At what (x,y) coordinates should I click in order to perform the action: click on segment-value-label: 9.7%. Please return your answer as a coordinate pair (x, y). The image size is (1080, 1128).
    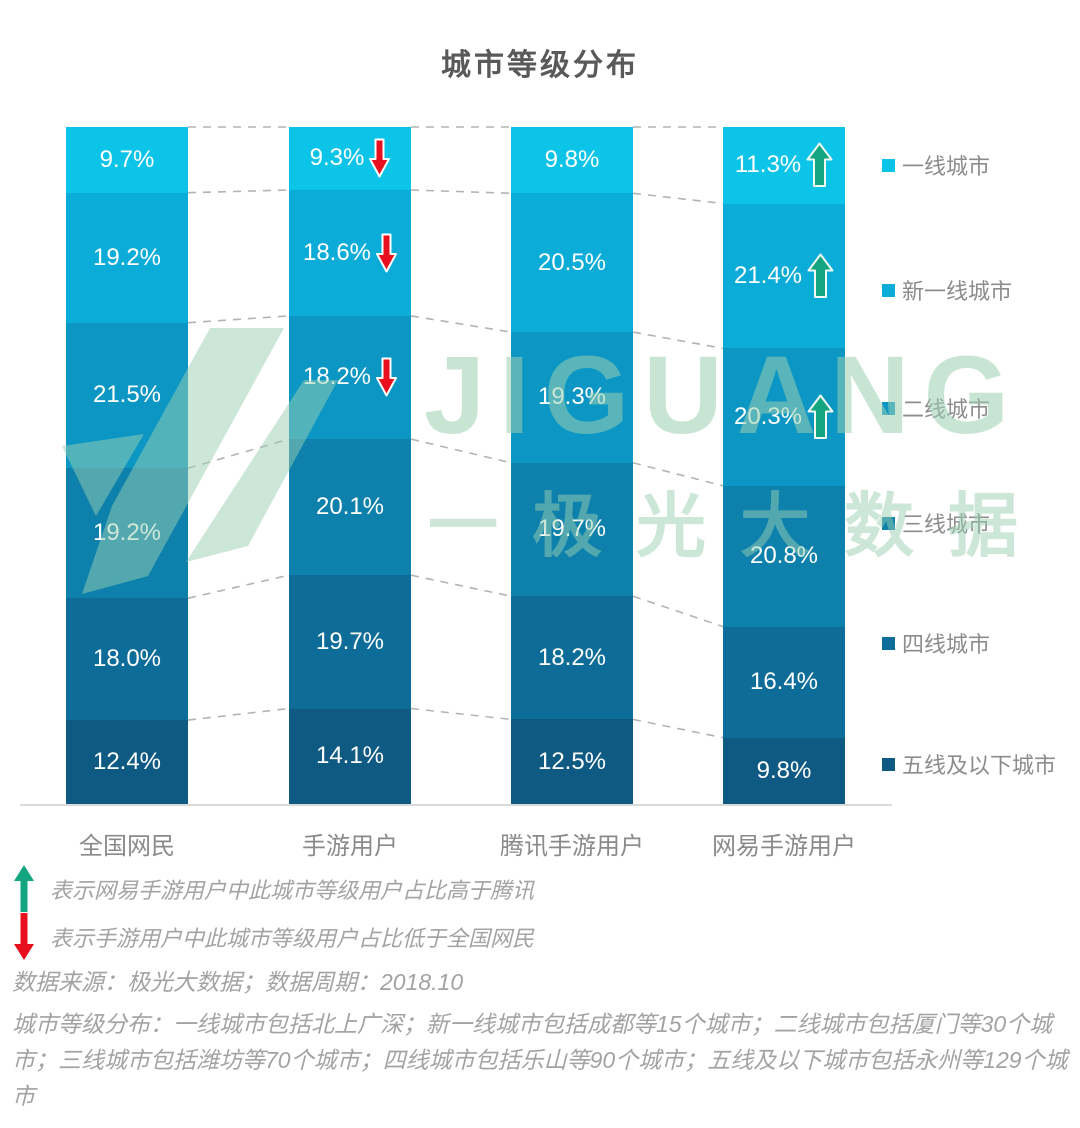
    Looking at the image, I should click on (127, 160).